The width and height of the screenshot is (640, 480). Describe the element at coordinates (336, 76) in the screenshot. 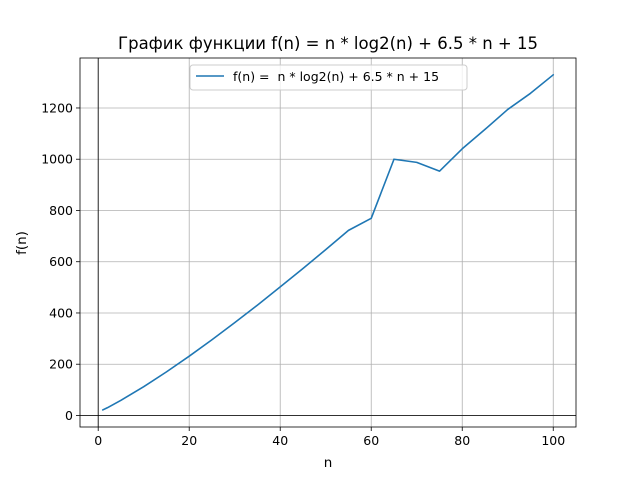

I see `legend-label: f(n) = n * log2(n) + 6.5 * n + 15` at that location.